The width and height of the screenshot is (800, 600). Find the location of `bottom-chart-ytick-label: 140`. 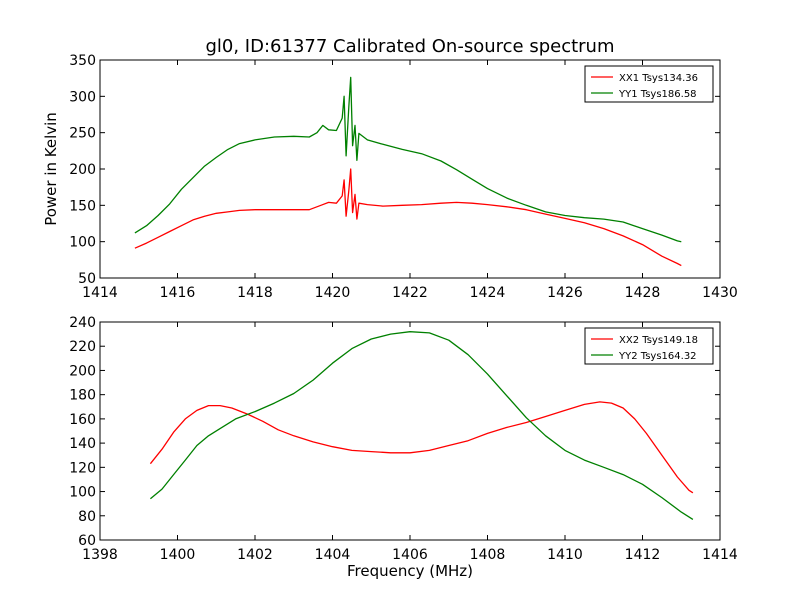

bottom-chart-ytick-label: 140 is located at coordinates (82, 444).